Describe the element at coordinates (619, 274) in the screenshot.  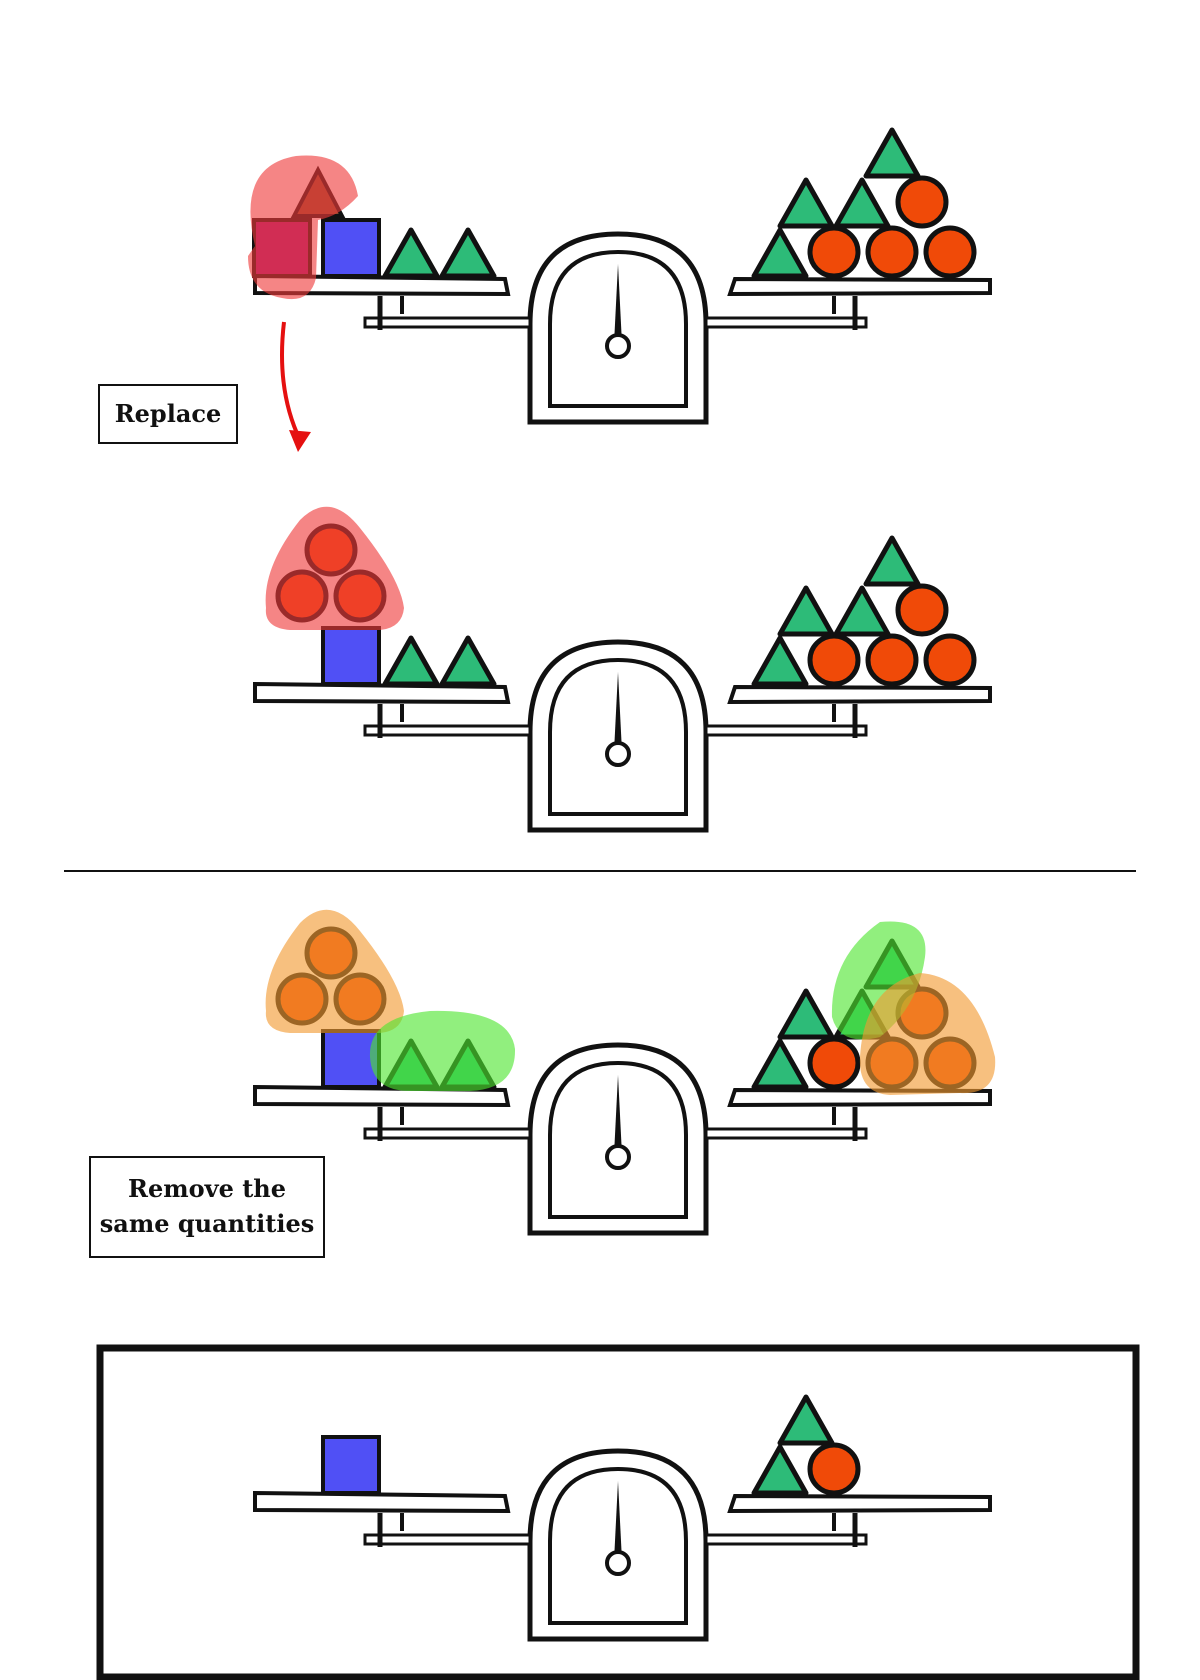
I see `balance-scale-original` at that location.